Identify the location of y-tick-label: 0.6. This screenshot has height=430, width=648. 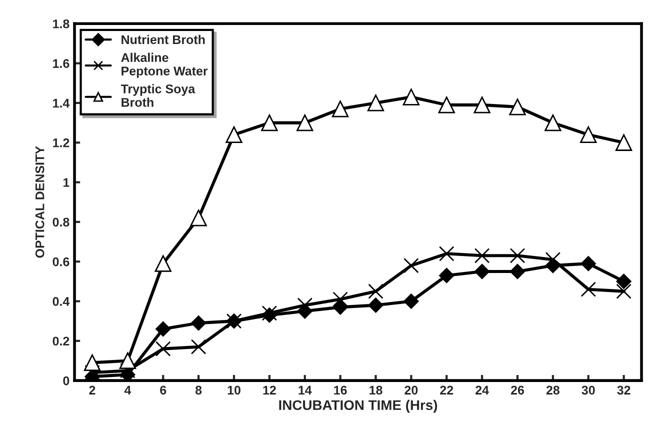
(61, 261).